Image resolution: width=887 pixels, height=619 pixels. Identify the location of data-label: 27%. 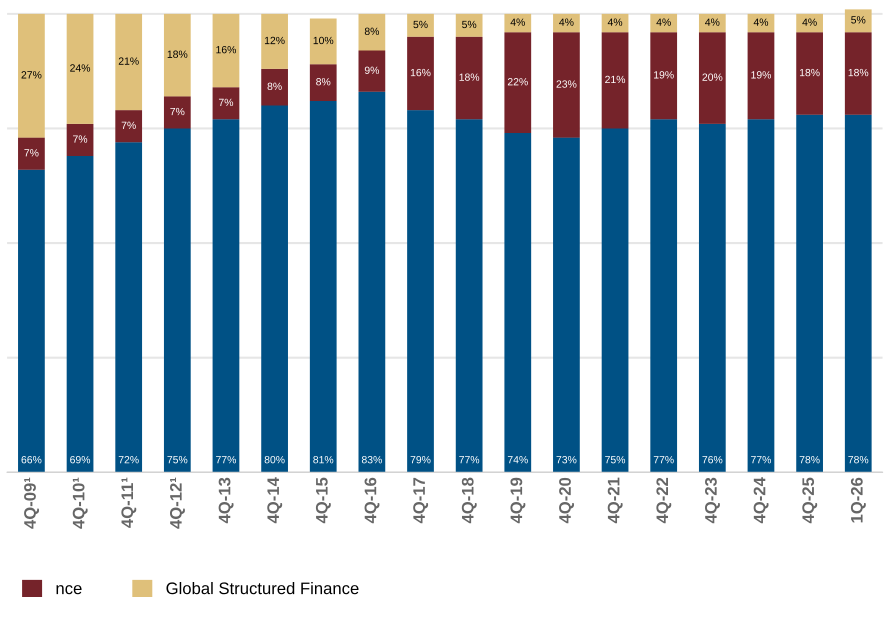
(32, 75).